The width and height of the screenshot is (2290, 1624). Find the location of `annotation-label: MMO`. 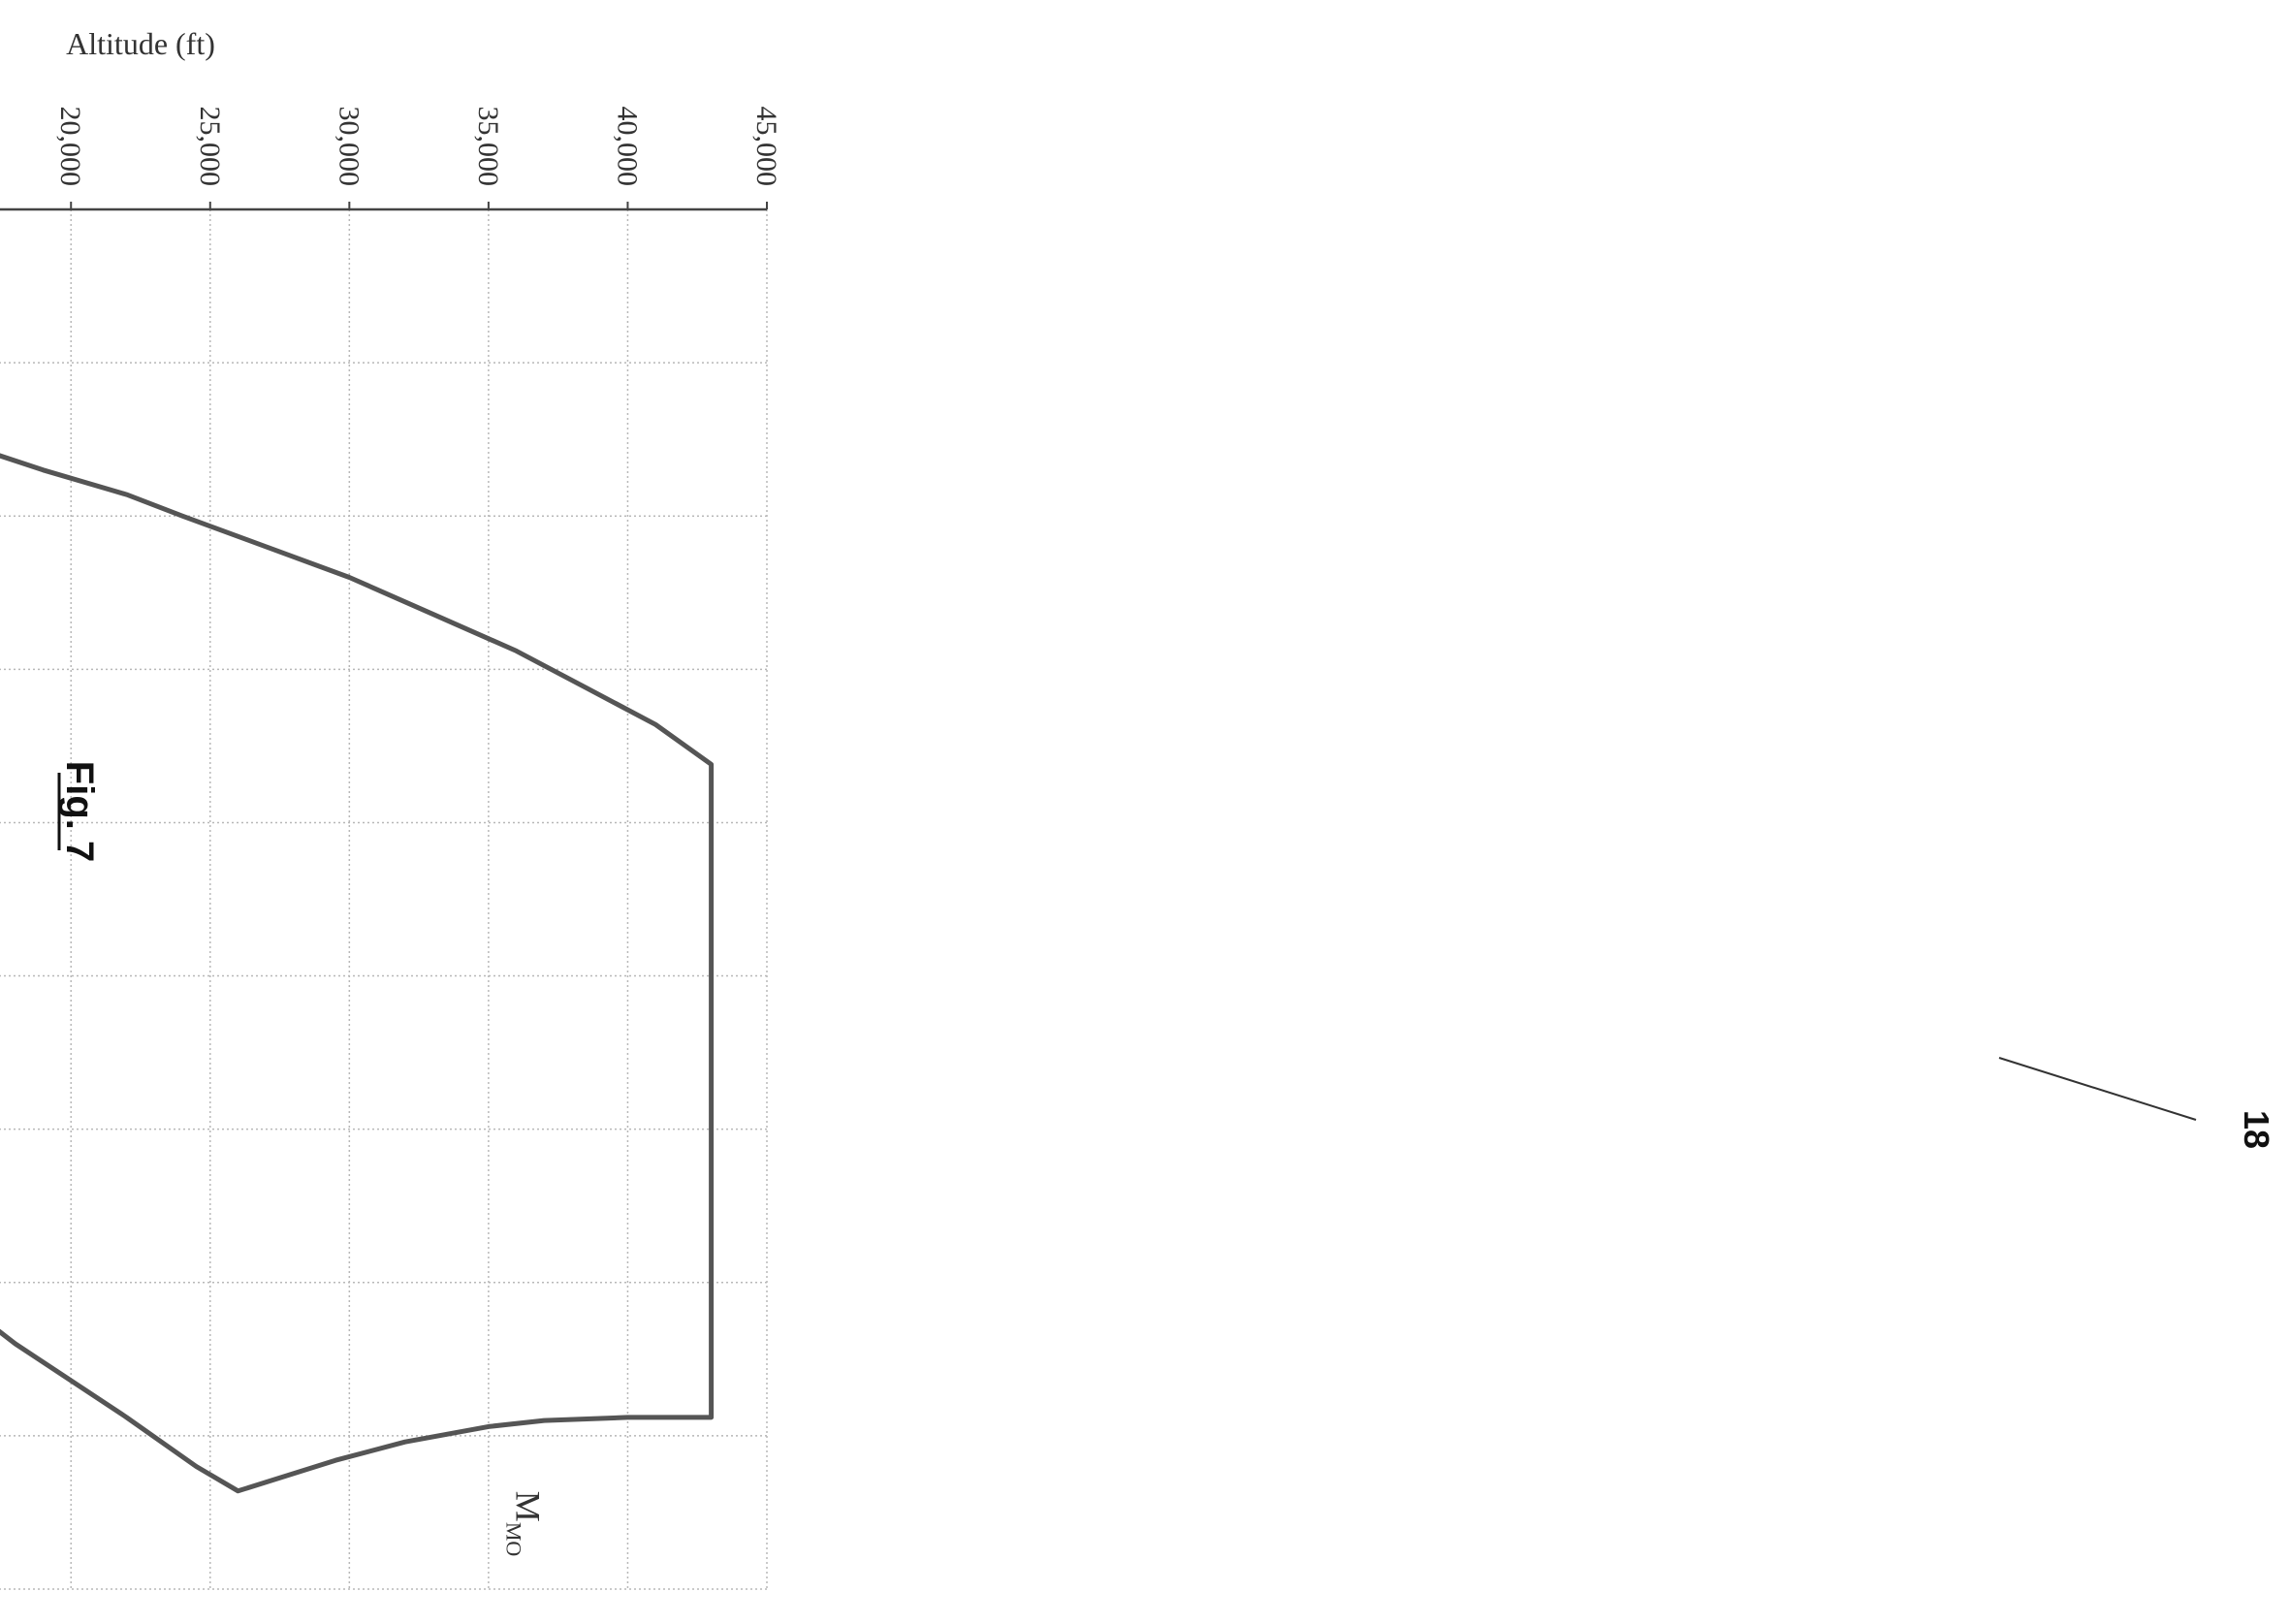

annotation-label: MMO is located at coordinates (525, 1524).